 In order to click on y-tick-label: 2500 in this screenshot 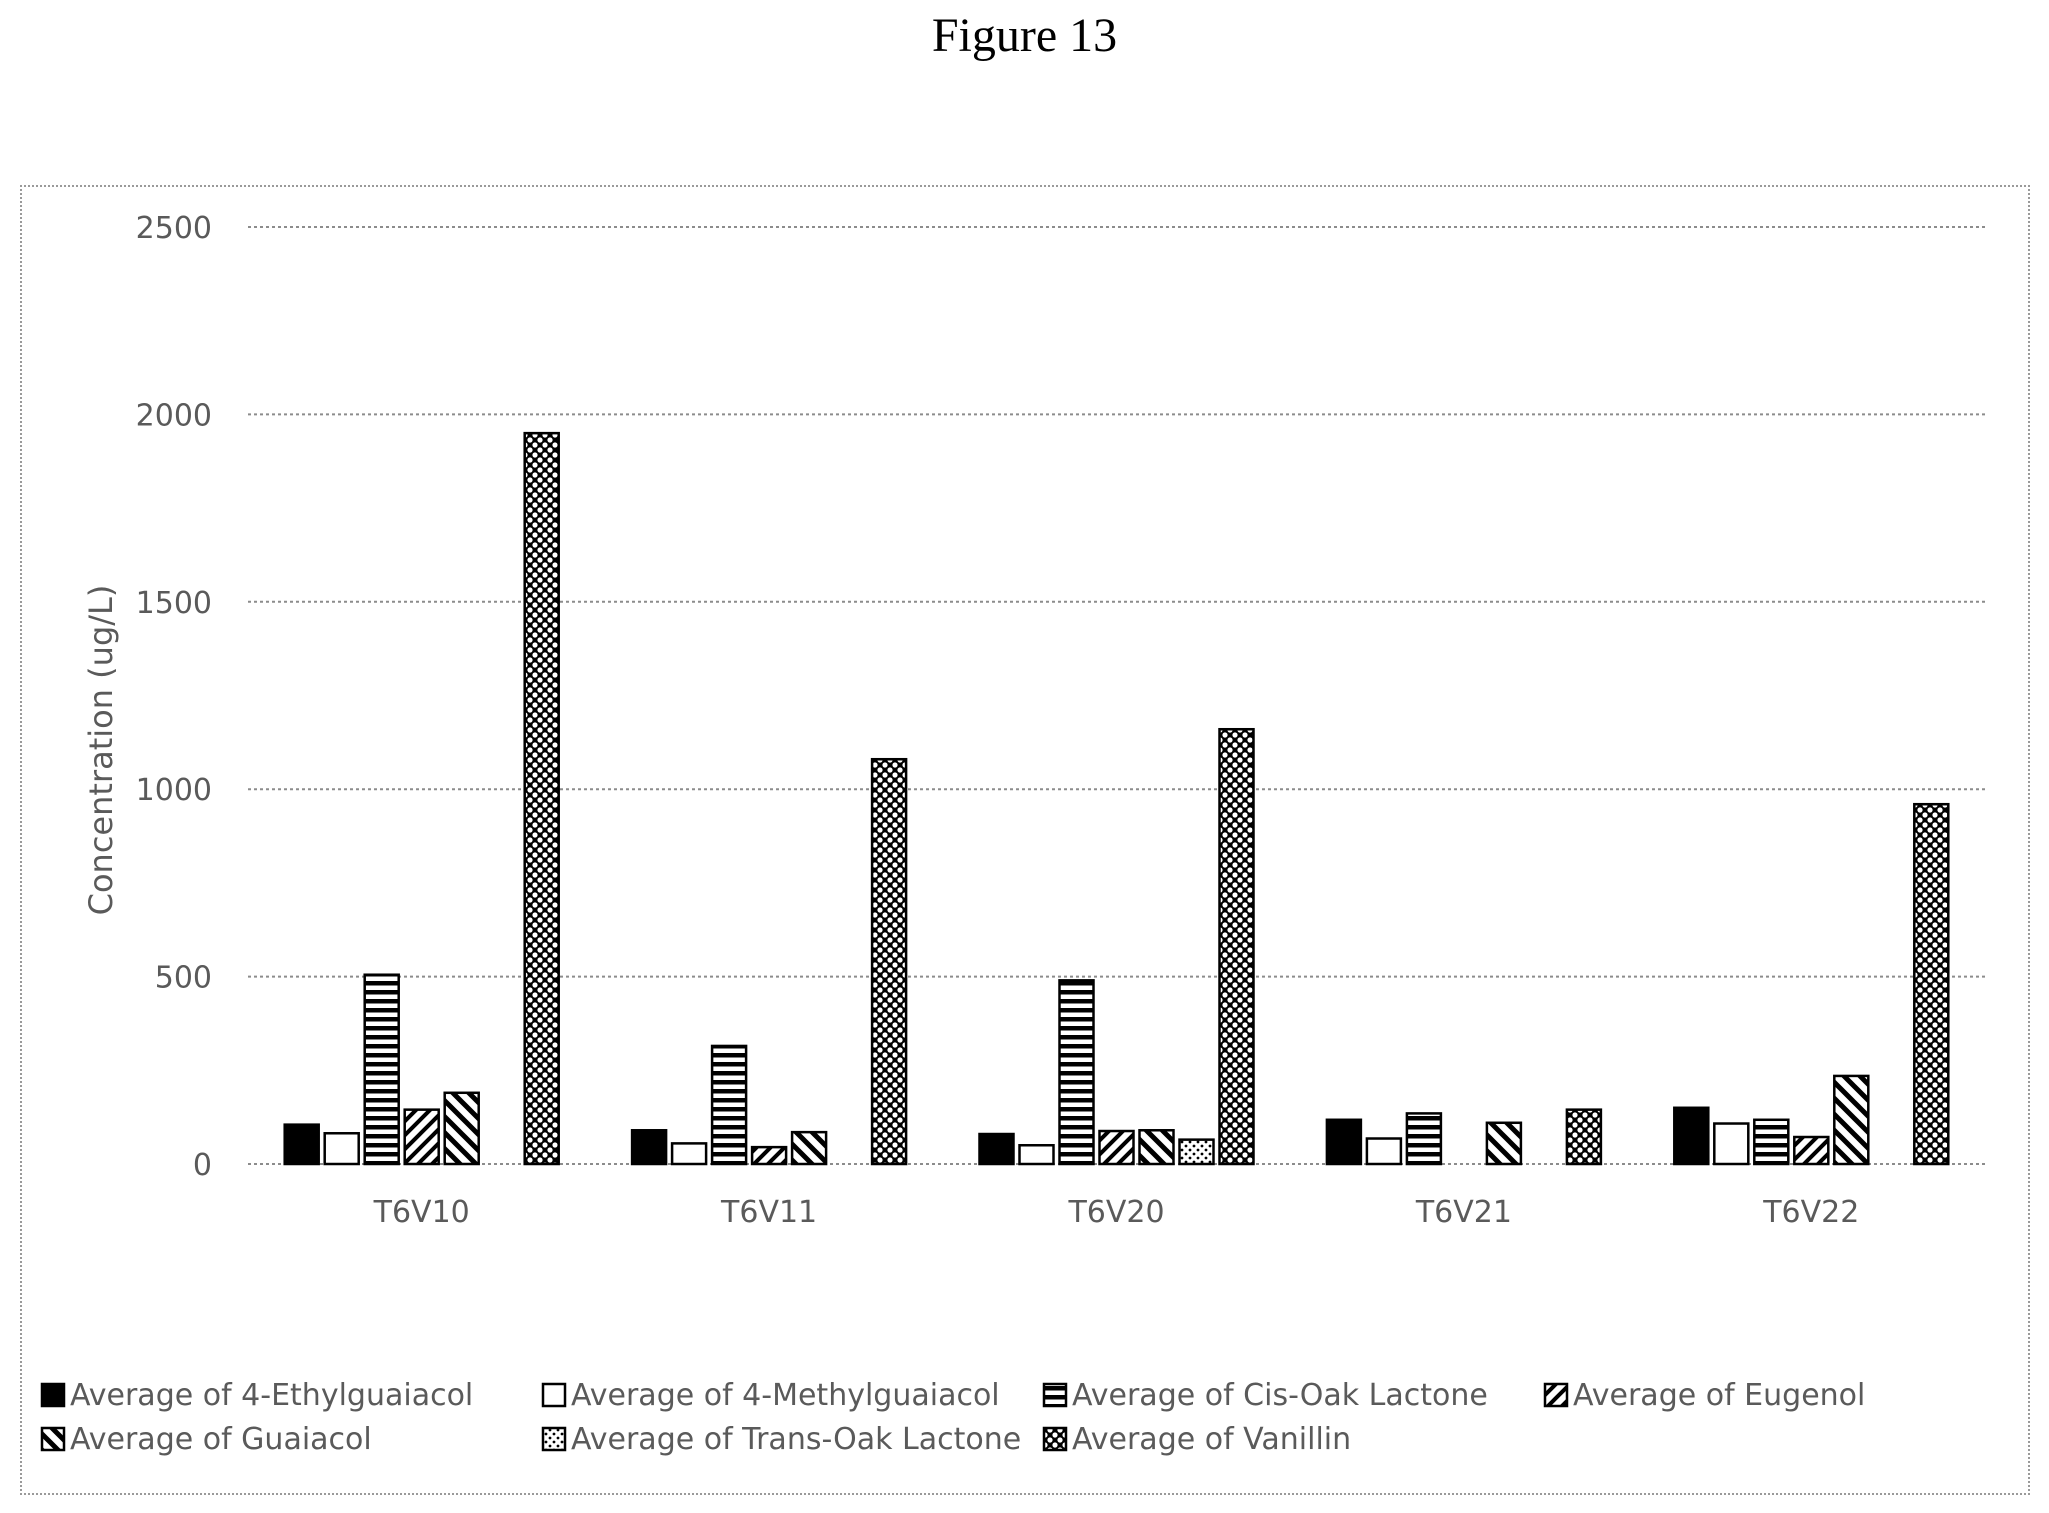, I will do `click(174, 228)`.